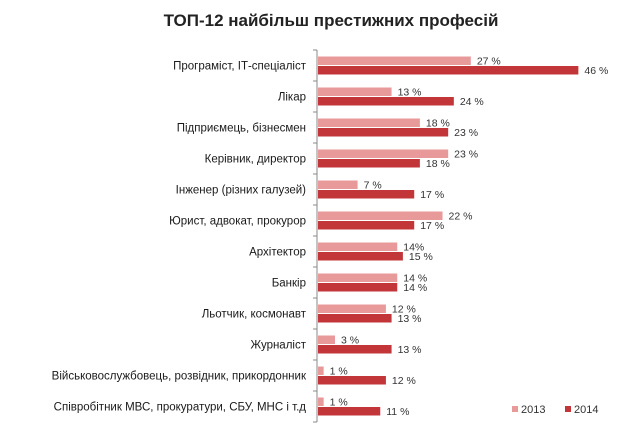 The image size is (640, 439). Describe the element at coordinates (241, 129) in the screenshot. I see `category-label: Підприємець, бізнесмен` at that location.